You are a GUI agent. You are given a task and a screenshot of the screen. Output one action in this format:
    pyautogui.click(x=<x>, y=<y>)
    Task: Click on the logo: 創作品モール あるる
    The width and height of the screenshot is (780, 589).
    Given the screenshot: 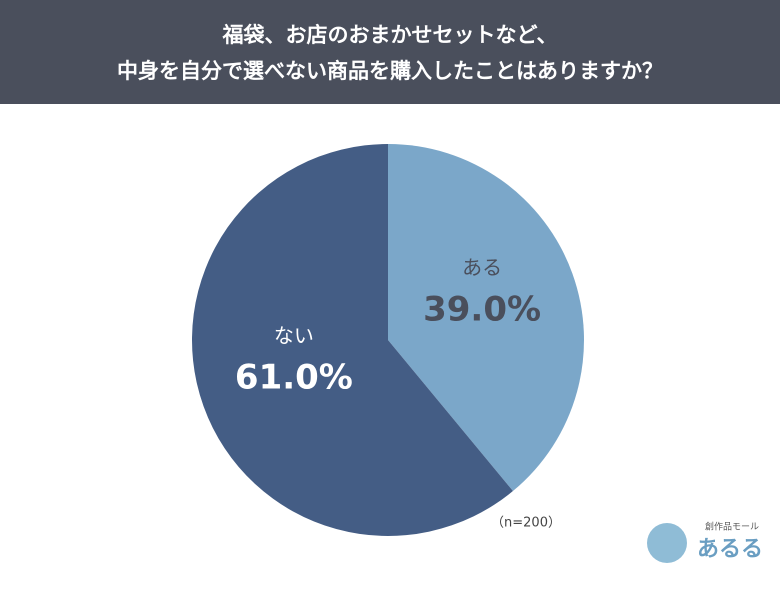 What is the action you would take?
    pyautogui.click(x=705, y=542)
    